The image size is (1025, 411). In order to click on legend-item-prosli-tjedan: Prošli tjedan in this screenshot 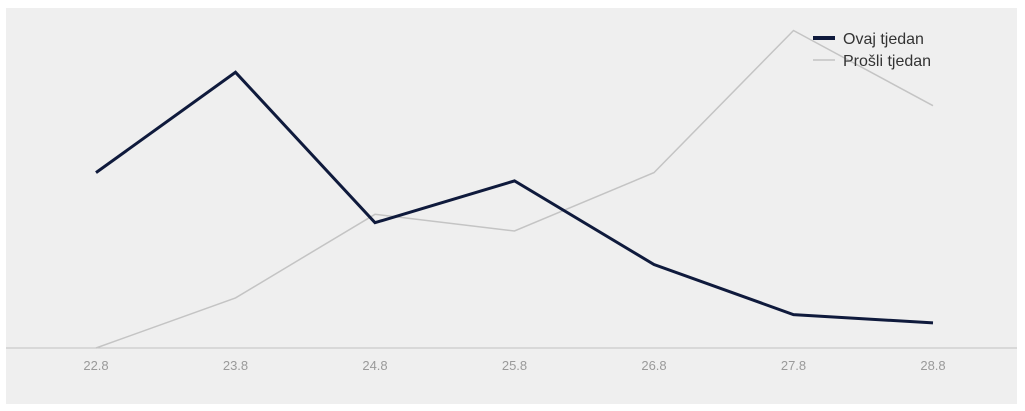, I will do `click(872, 61)`.